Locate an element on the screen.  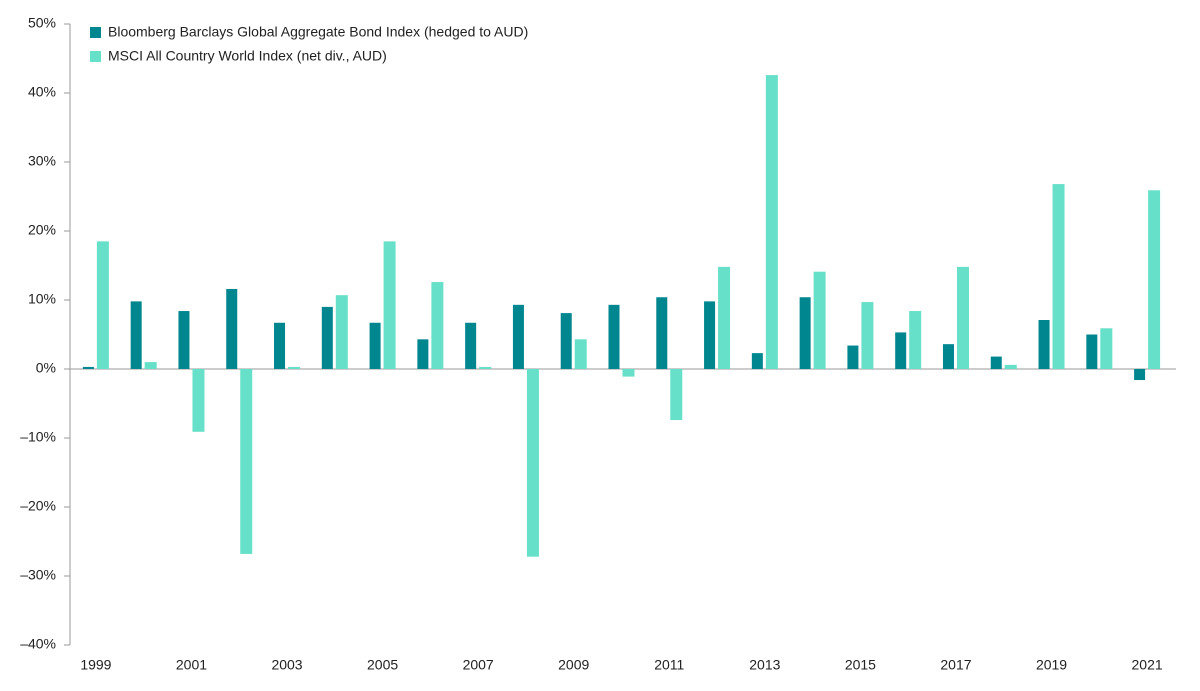
x-tick-label: 2009 is located at coordinates (573, 665).